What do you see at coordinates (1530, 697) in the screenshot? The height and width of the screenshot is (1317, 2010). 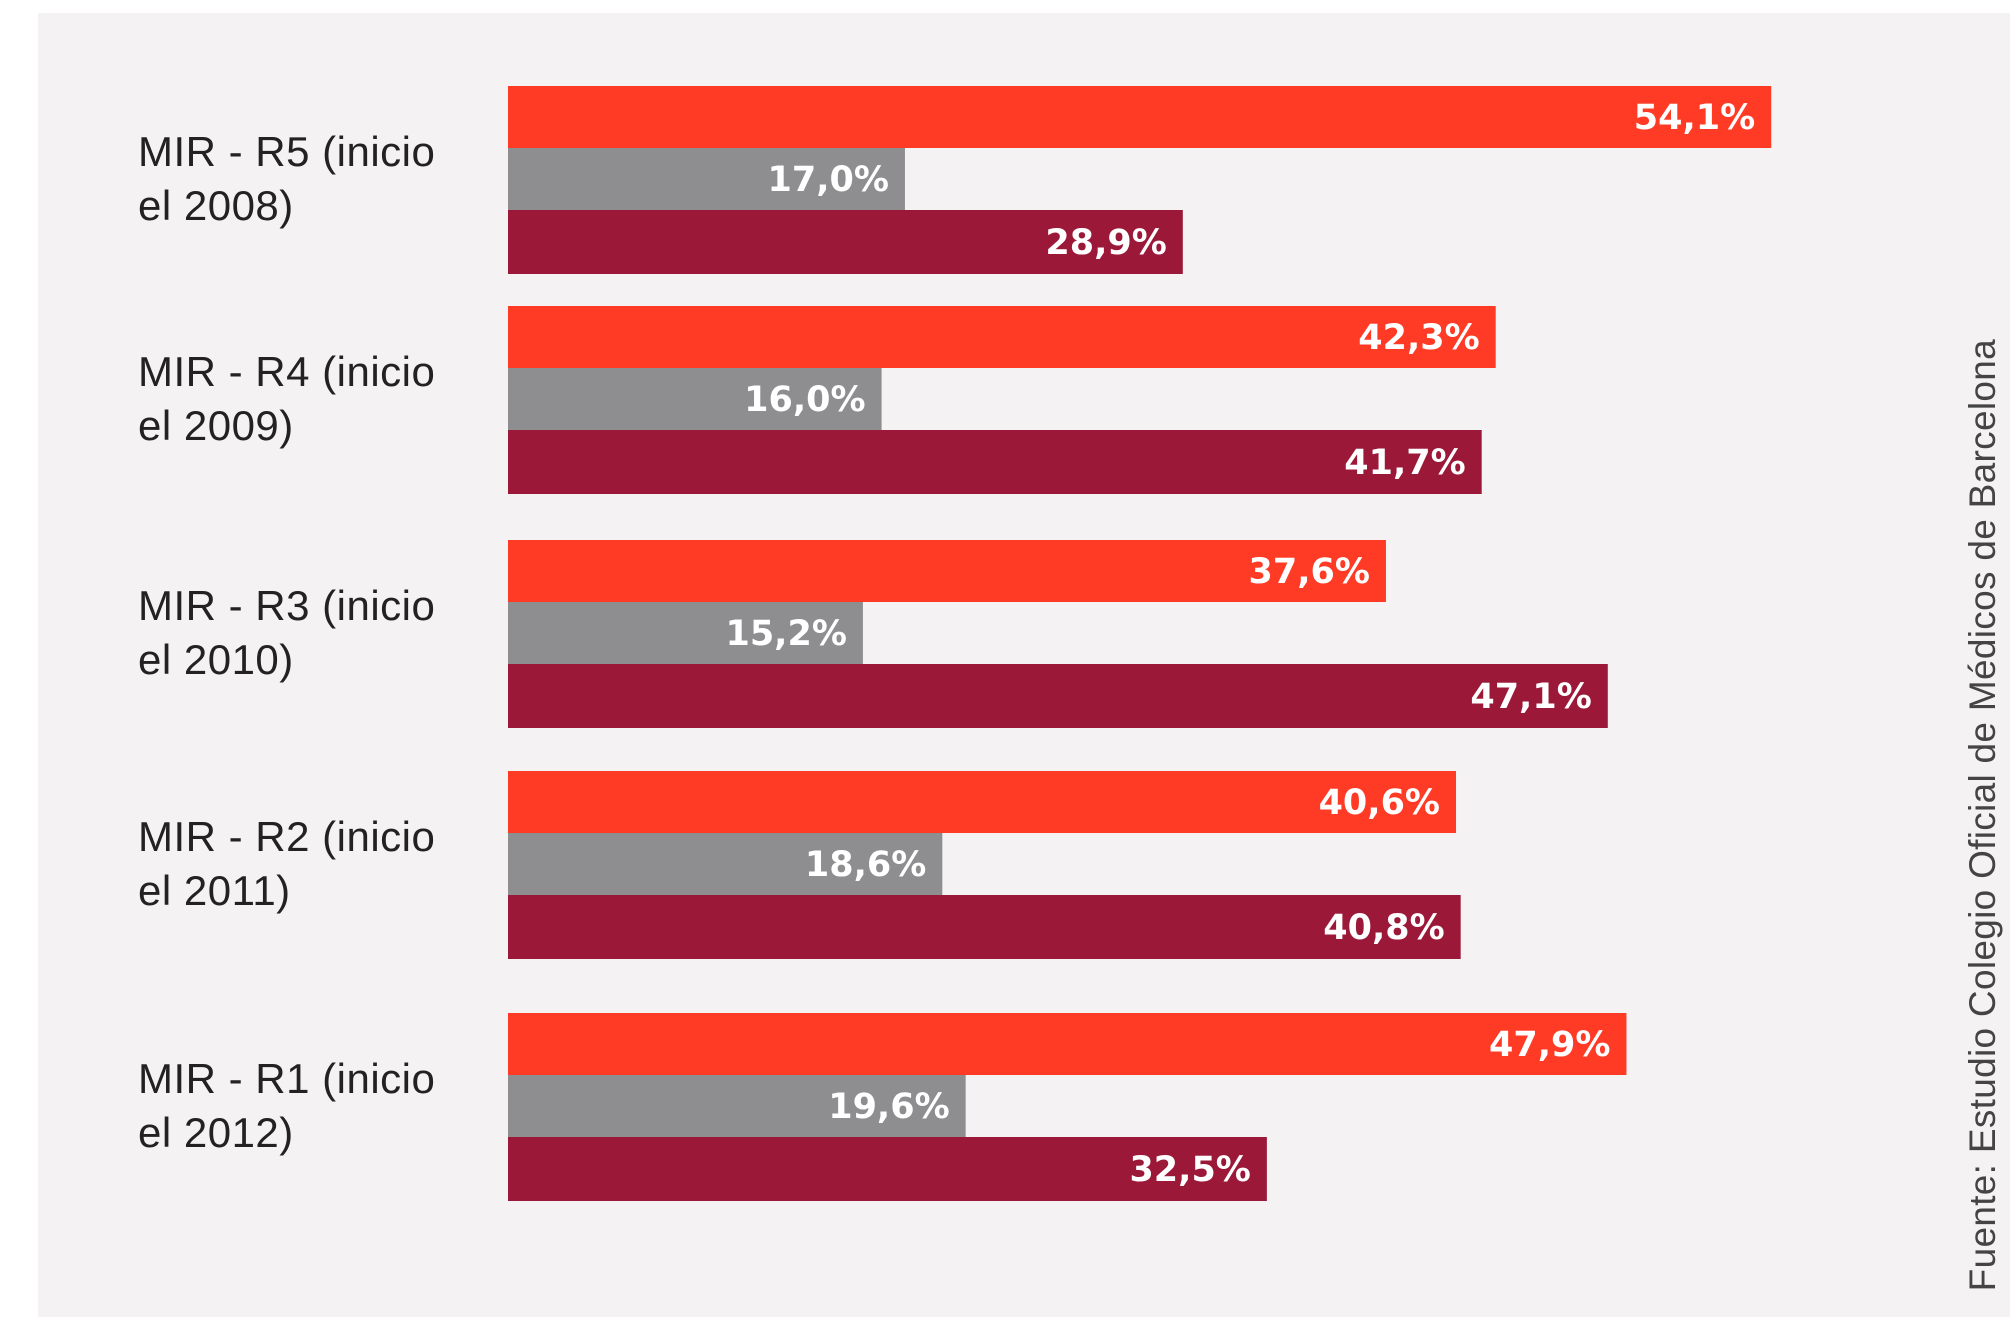 I see `data-label: 47,1%` at bounding box center [1530, 697].